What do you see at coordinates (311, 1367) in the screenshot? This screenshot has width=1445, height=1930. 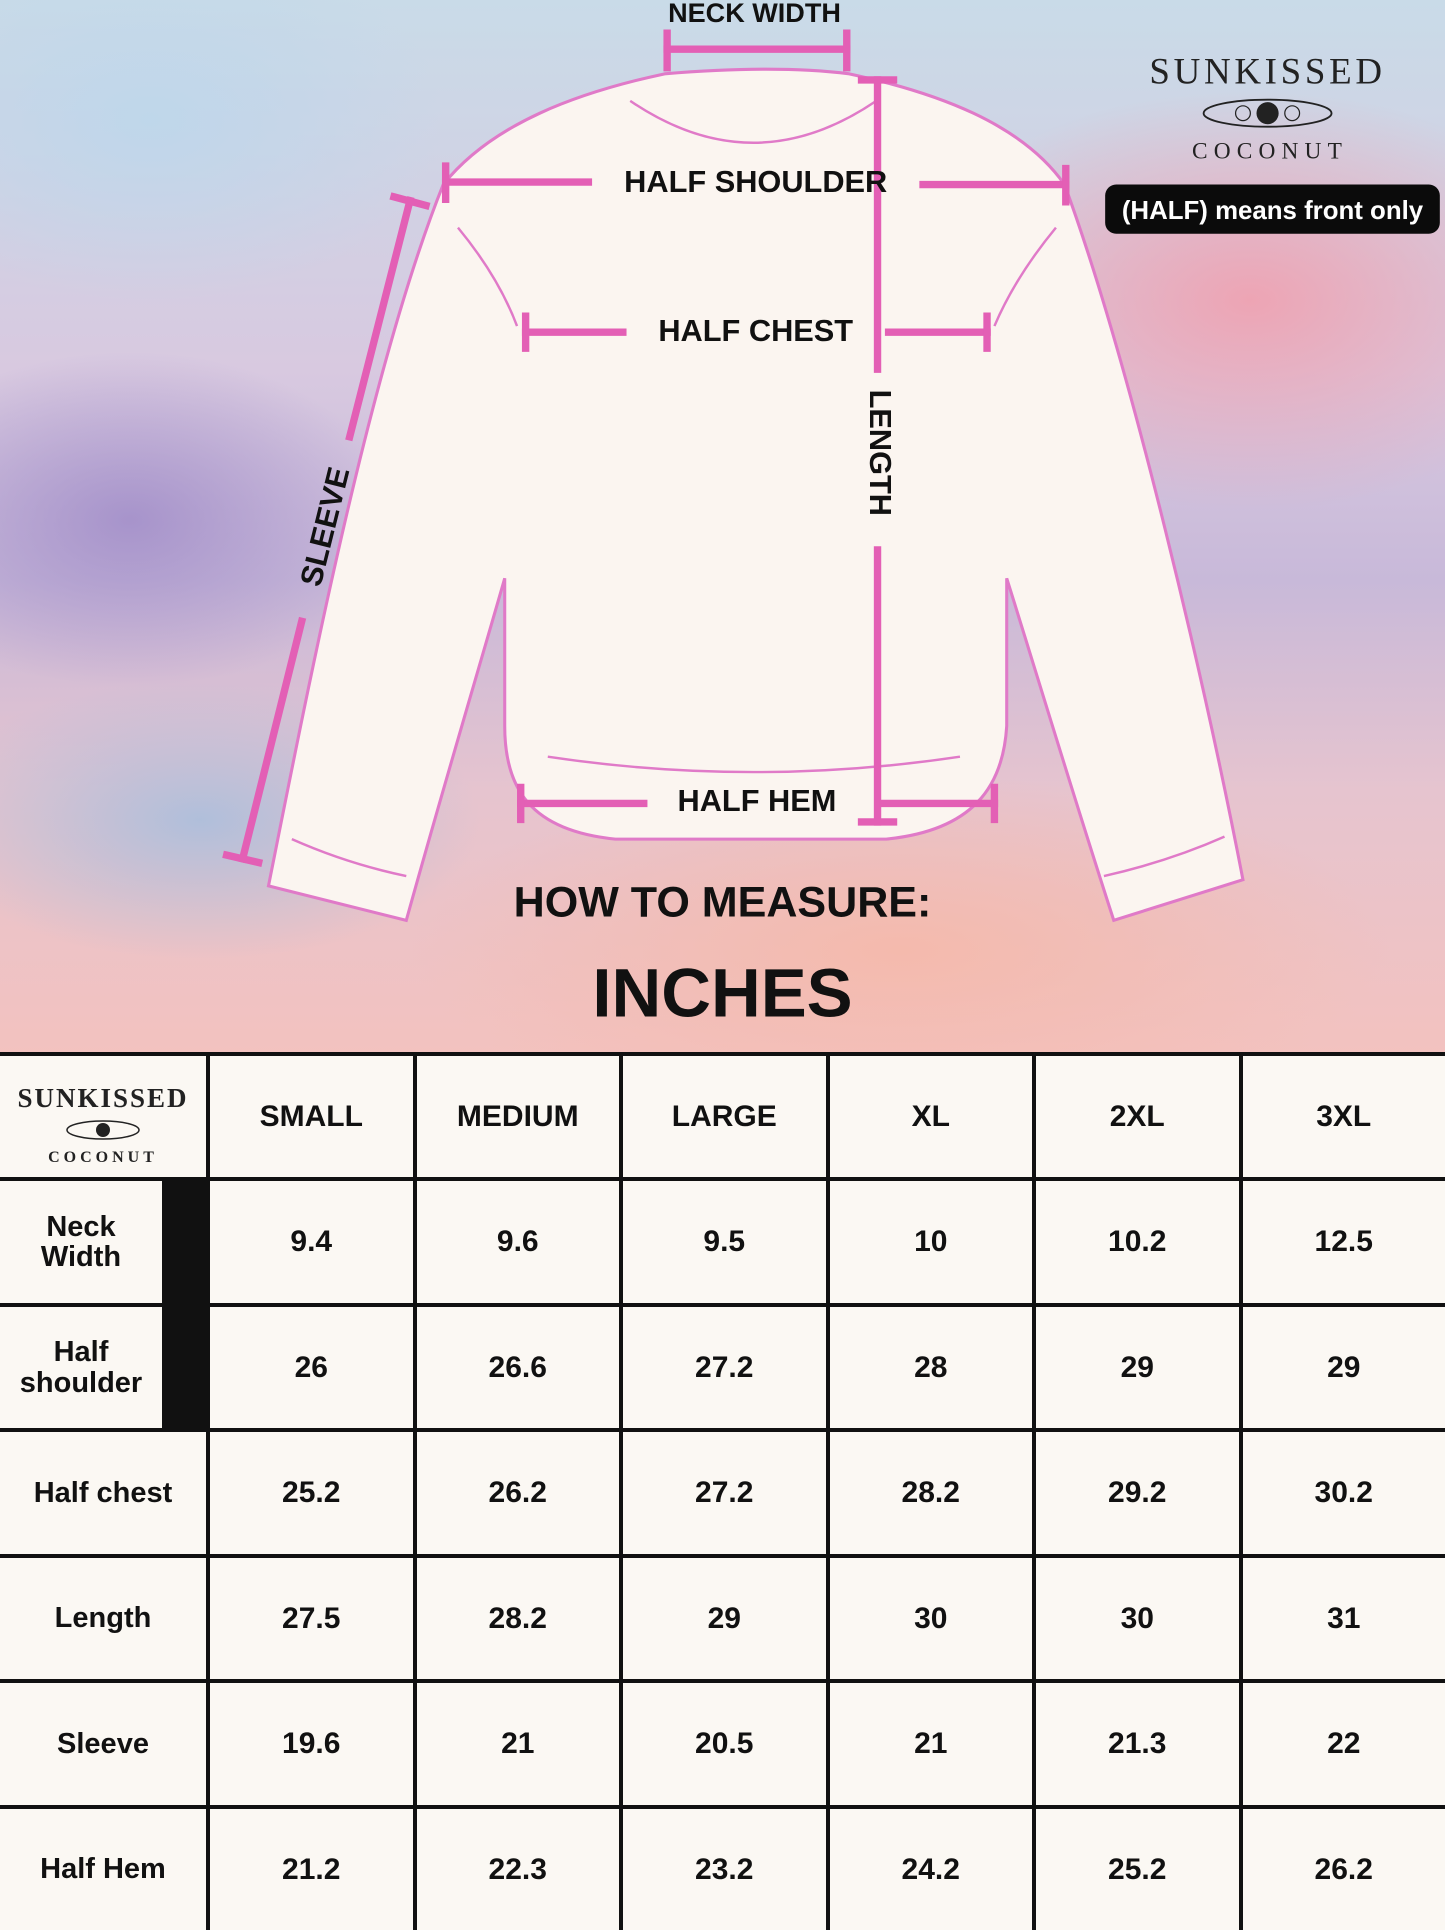 I see `table-cell: 26` at bounding box center [311, 1367].